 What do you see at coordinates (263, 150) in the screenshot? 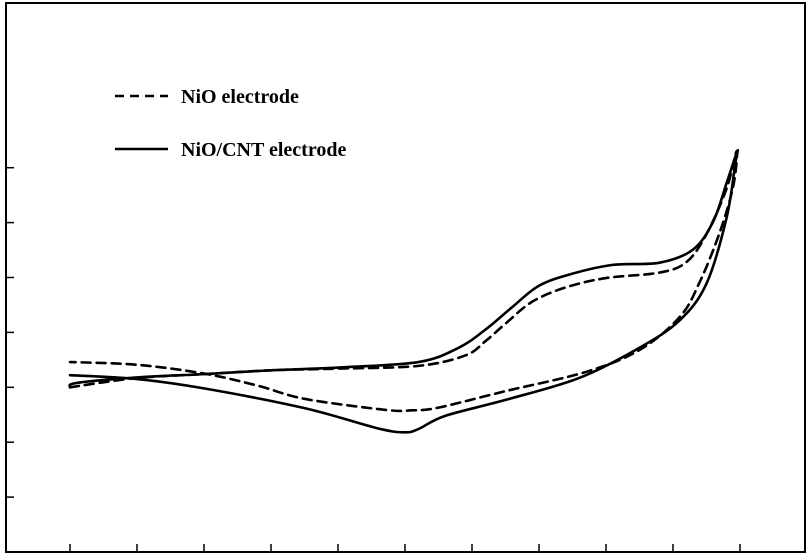
I see `legend-label-nio-cnt: NiO/CNT electrode` at bounding box center [263, 150].